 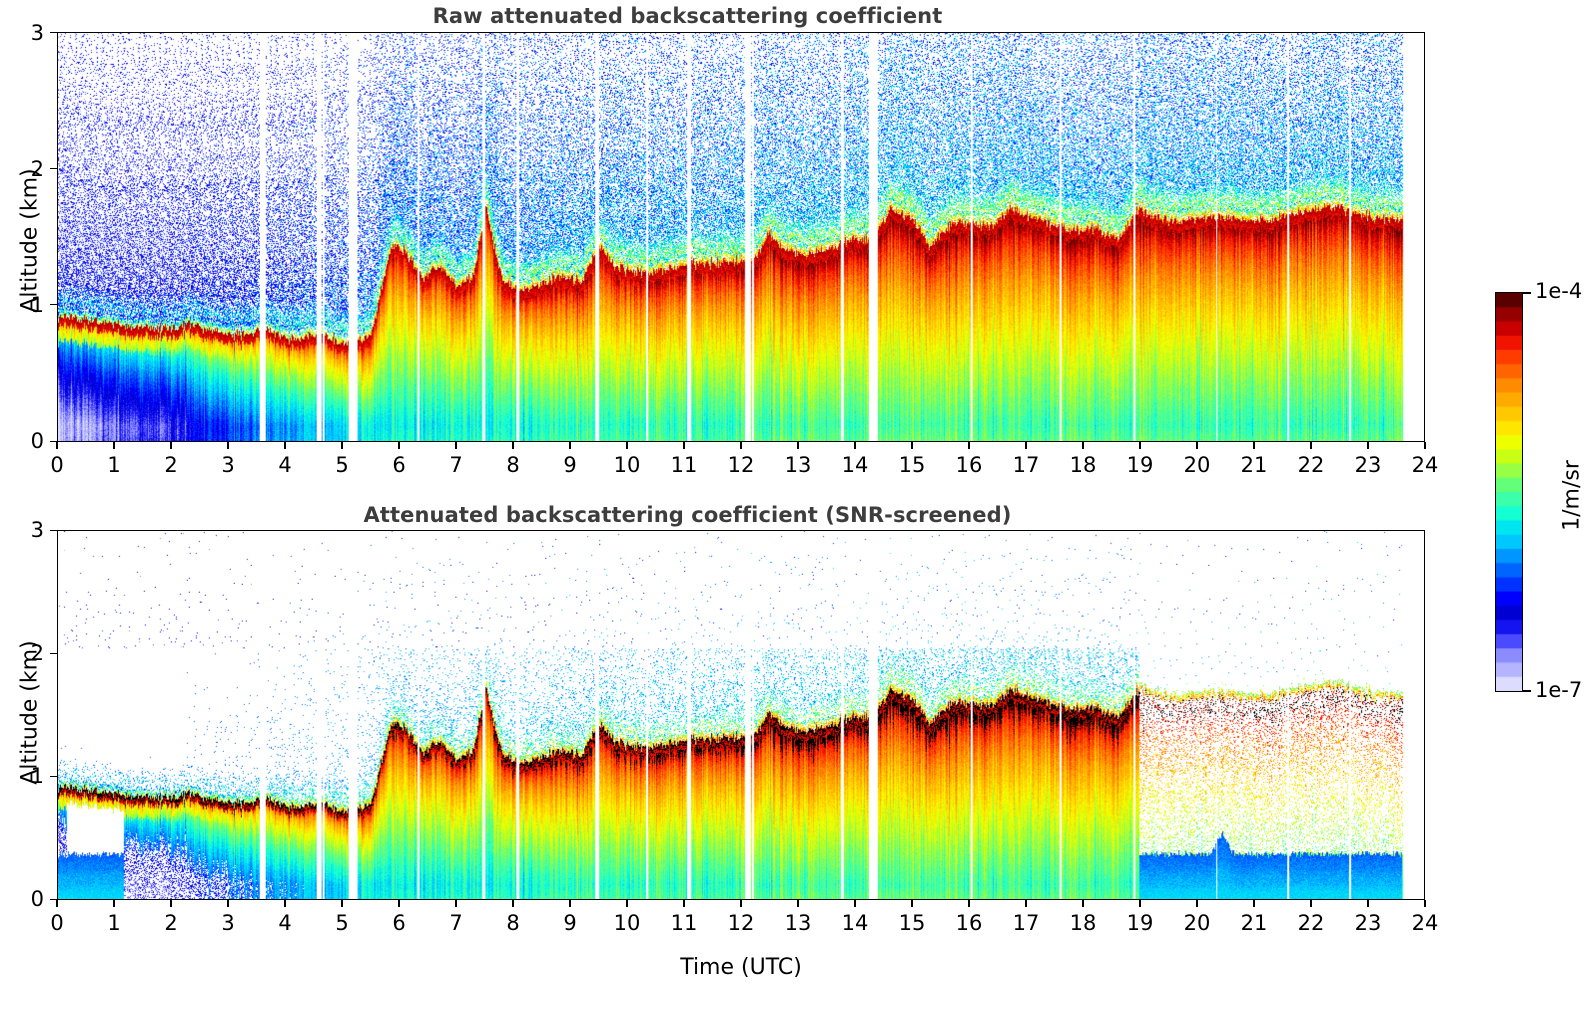 What do you see at coordinates (1572, 495) in the screenshot?
I see `colorbar-unit-label: 1/m/sr` at bounding box center [1572, 495].